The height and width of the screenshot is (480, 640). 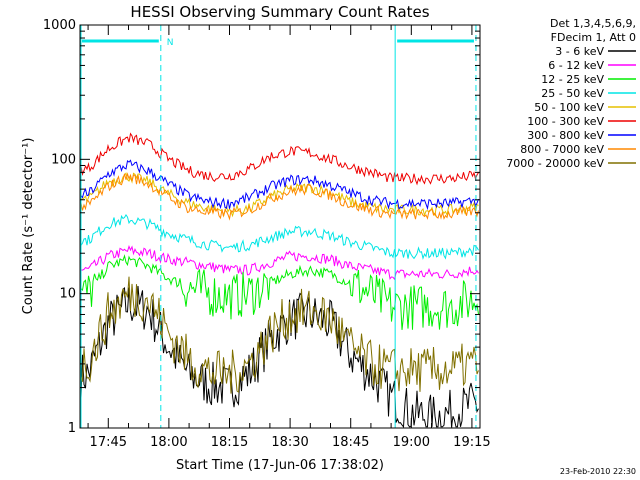 What do you see at coordinates (280, 465) in the screenshot?
I see `x-axis-label: Start Time (17-Jun-06 17:38:02)` at bounding box center [280, 465].